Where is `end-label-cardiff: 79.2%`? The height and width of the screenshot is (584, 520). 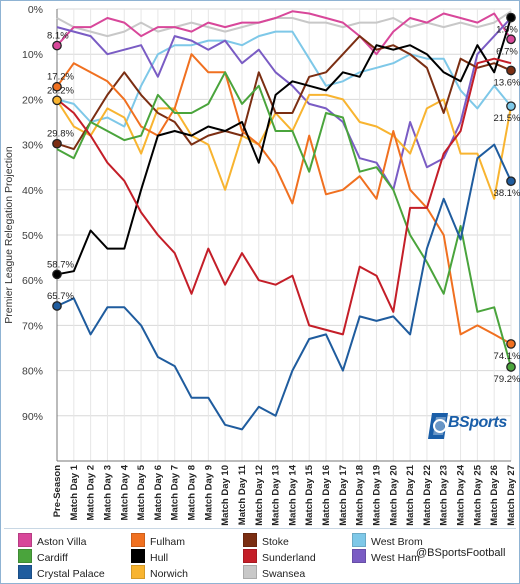 end-label-cardiff: 79.2% is located at coordinates (507, 379).